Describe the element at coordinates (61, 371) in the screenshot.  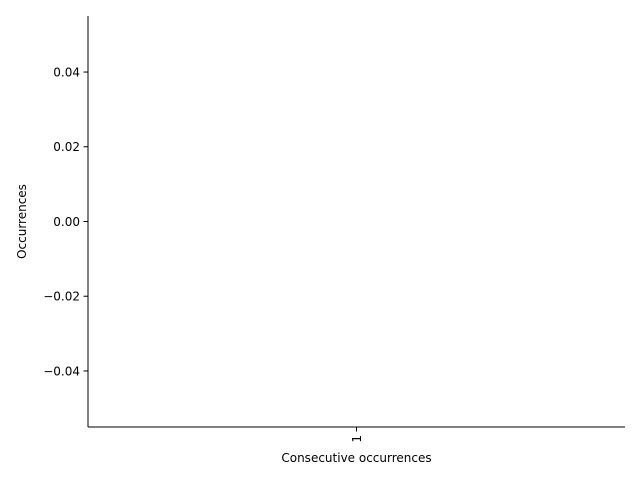
I see `y-tick-label: −0.04` at that location.